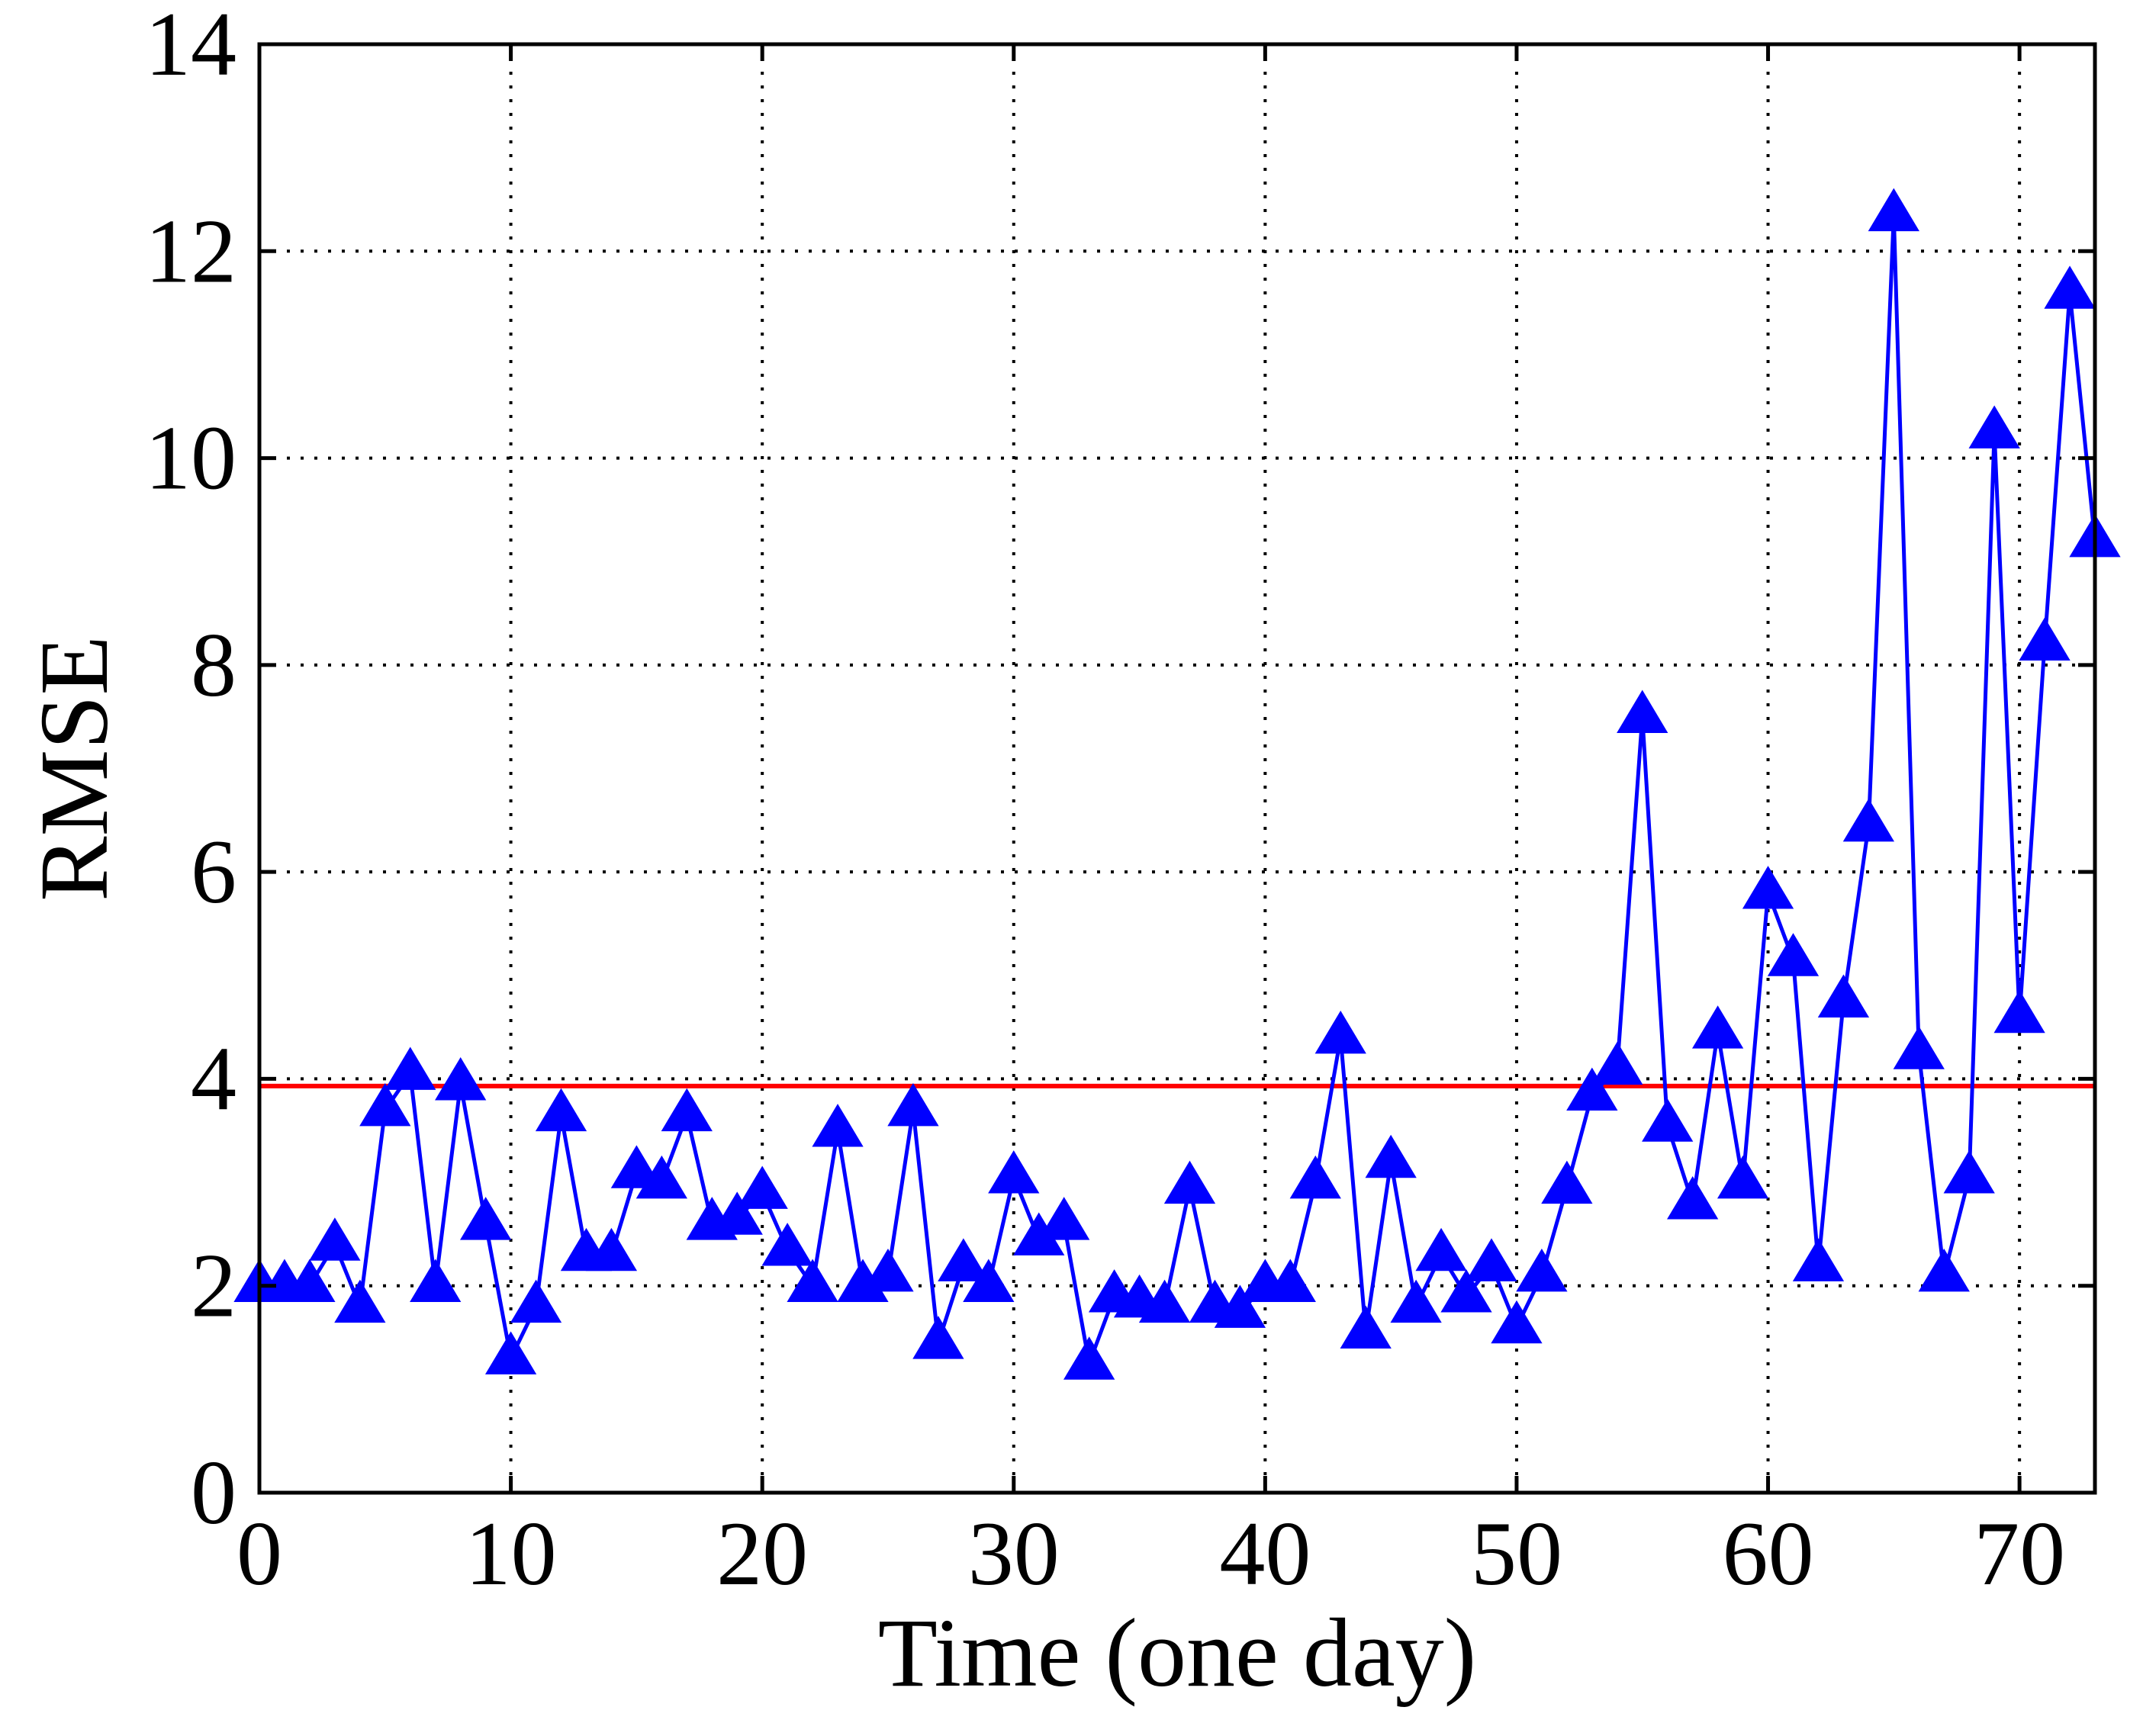 Image resolution: width=2143 pixels, height=1736 pixels. Describe the element at coordinates (511, 1554) in the screenshot. I see `x-tick-label: 10` at that location.